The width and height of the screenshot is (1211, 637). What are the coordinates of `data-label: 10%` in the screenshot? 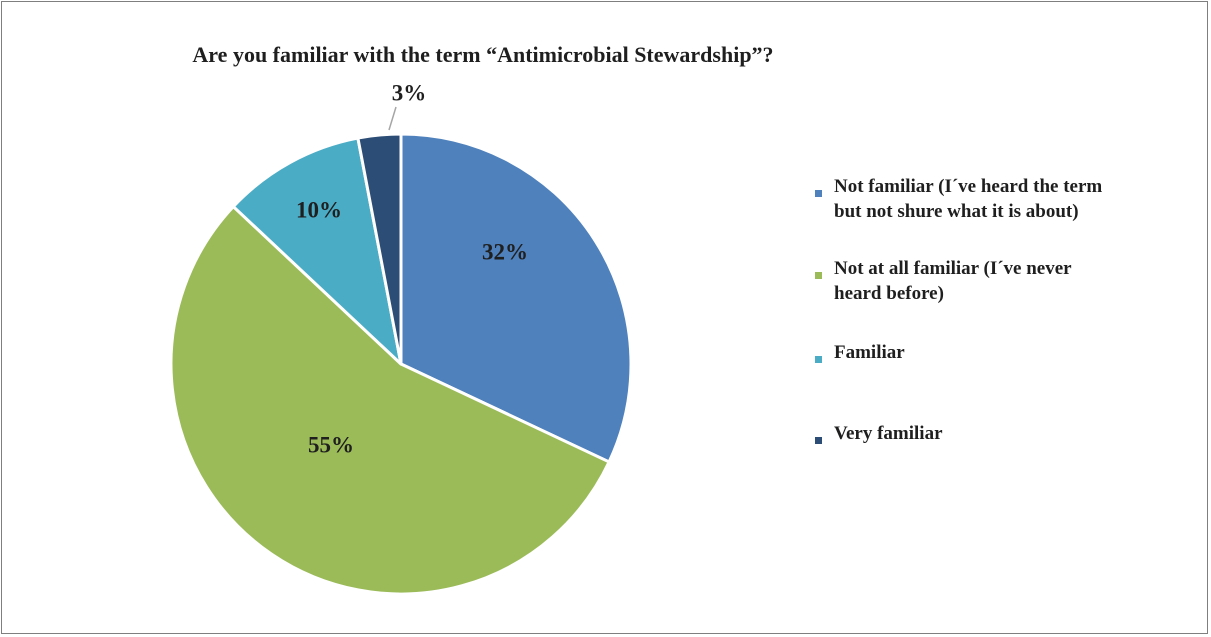 It's located at (319, 209).